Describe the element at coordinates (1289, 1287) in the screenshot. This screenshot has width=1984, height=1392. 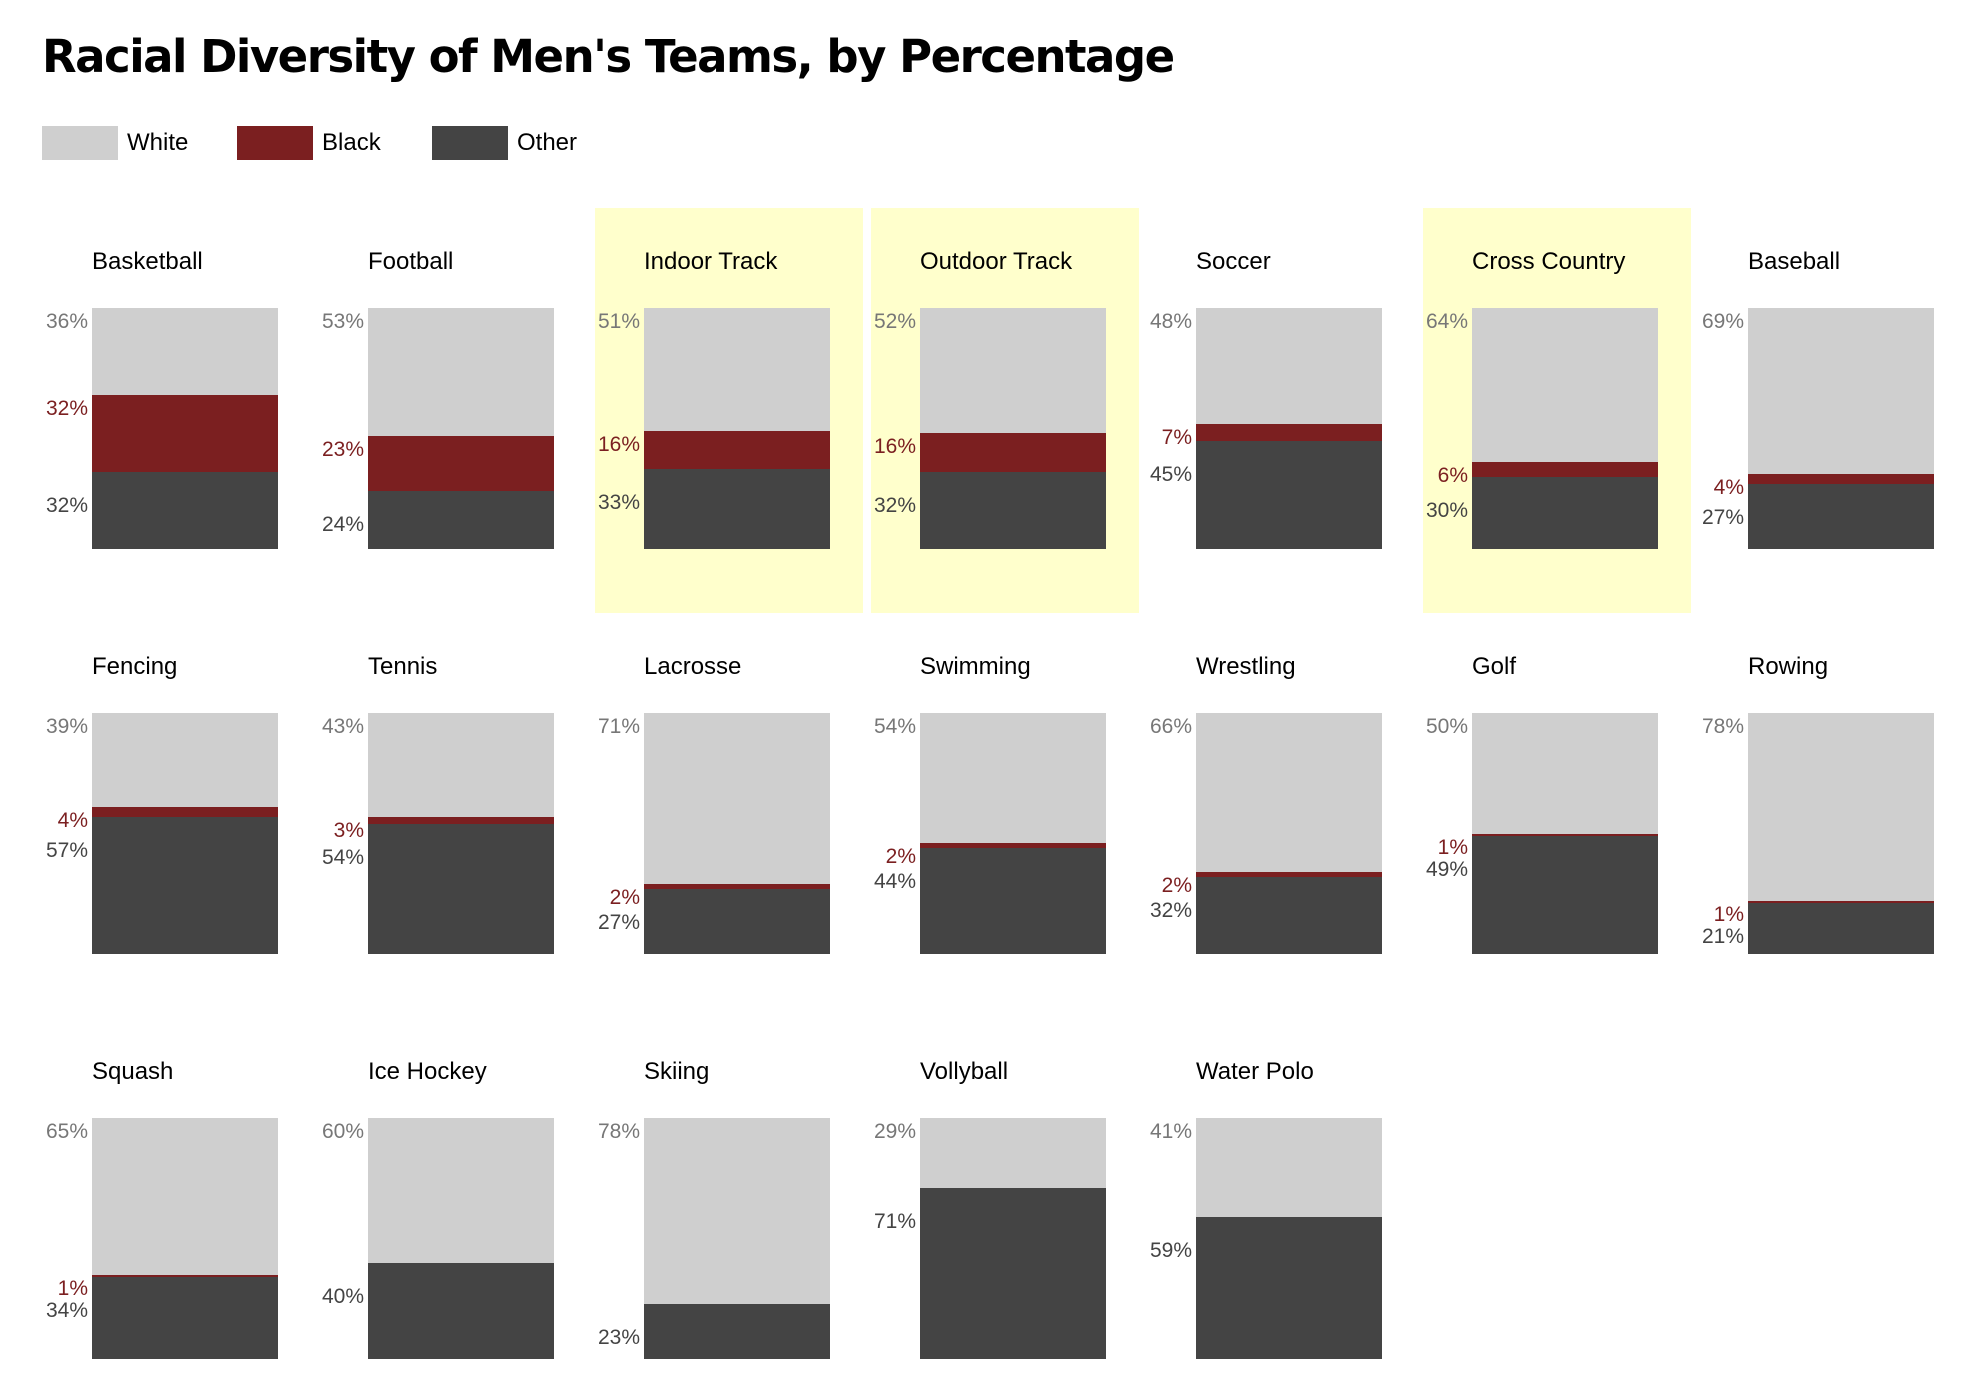
I see `bar-other-water-polo` at that location.